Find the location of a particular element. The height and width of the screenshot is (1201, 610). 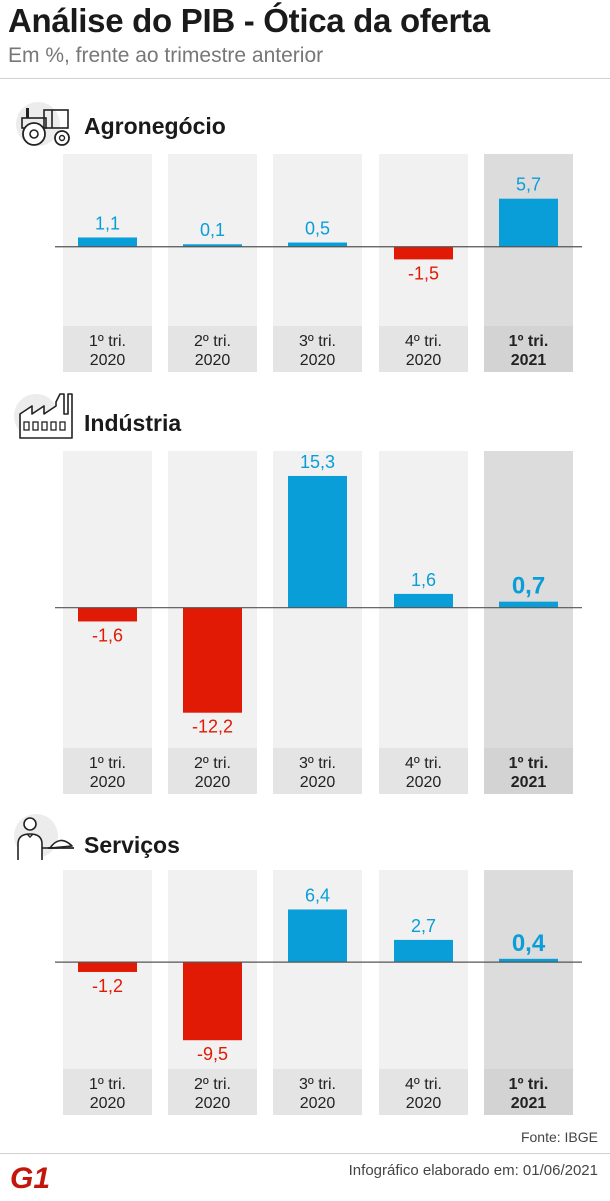

logo-text: G1 is located at coordinates (30, 1177).